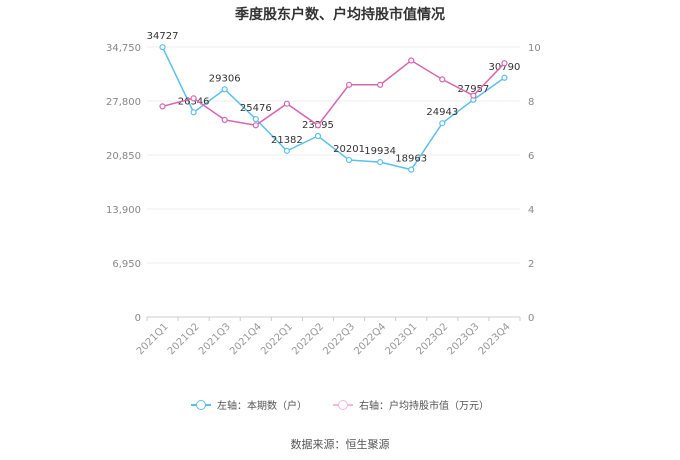 The width and height of the screenshot is (680, 460). I want to click on y-right-tick-label: 2, so click(531, 264).